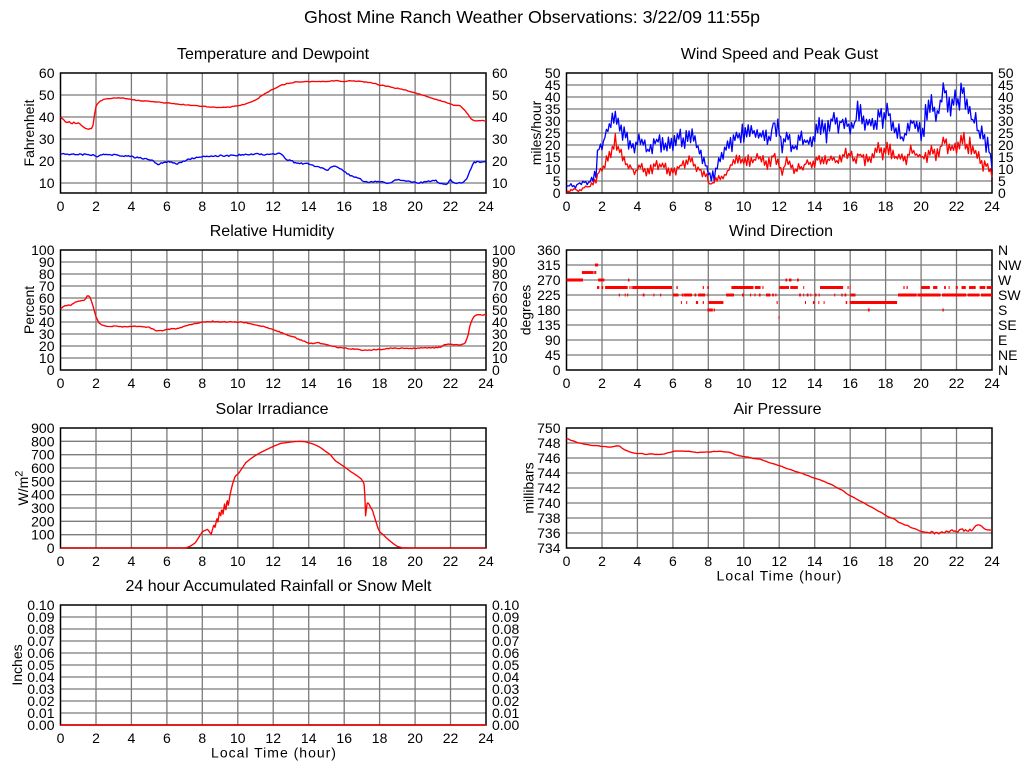 The image size is (1024, 768). I want to click on svg-text: millibars, so click(529, 487).